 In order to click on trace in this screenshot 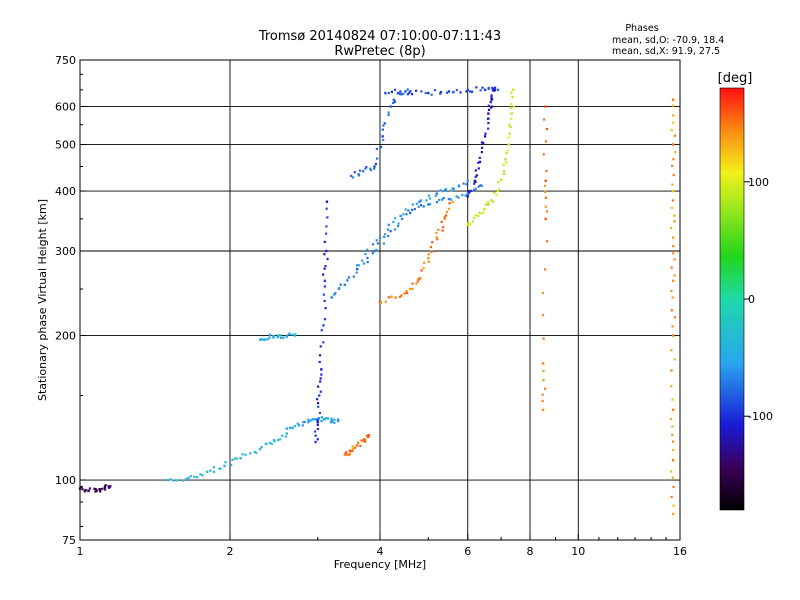, I will do `click(416, 252)`.